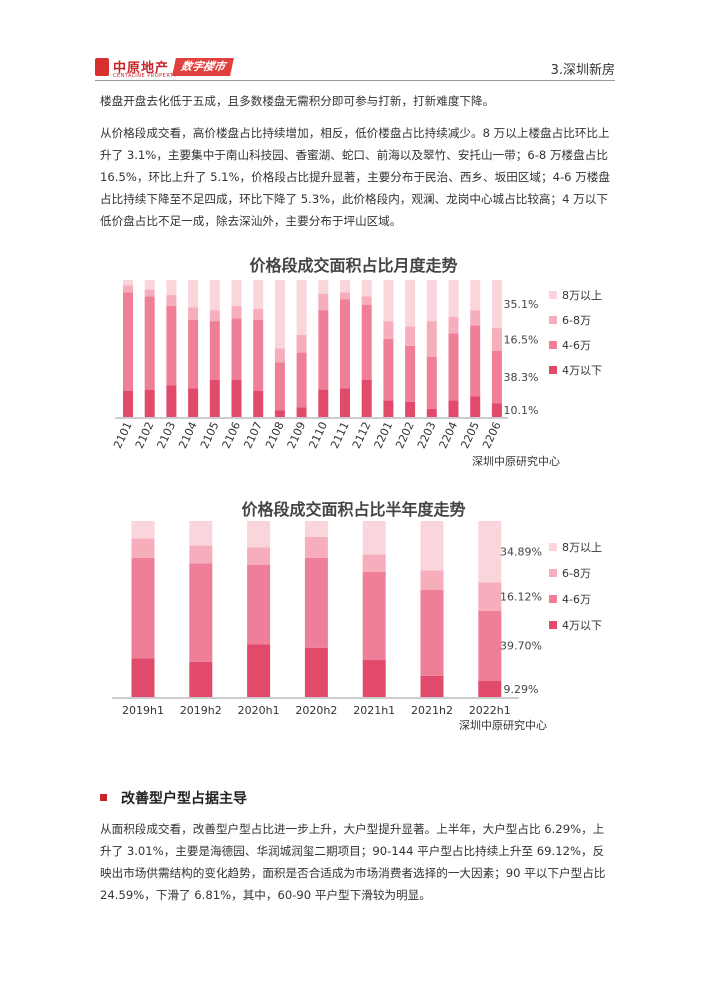 The height and width of the screenshot is (1000, 707). Describe the element at coordinates (582, 370) in the screenshot. I see `legend-label: 4万以下` at that location.